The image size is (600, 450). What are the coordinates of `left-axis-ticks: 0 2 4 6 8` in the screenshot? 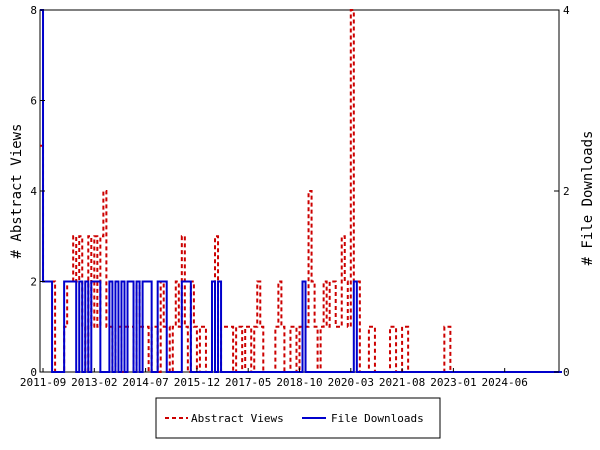 It's located at (37, 191).